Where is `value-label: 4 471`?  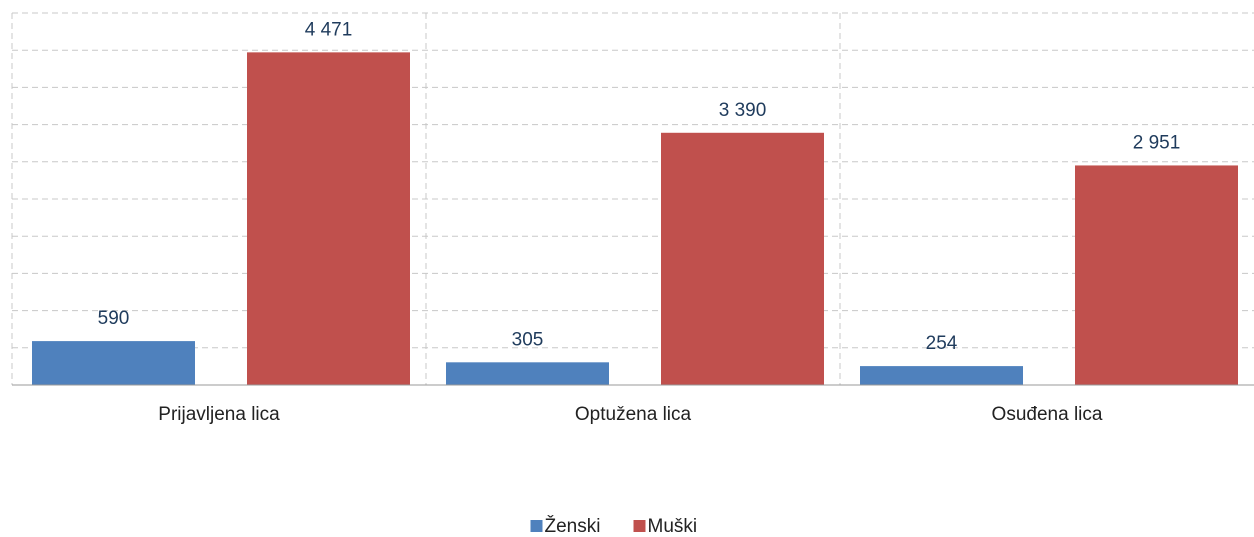 value-label: 4 471 is located at coordinates (329, 29).